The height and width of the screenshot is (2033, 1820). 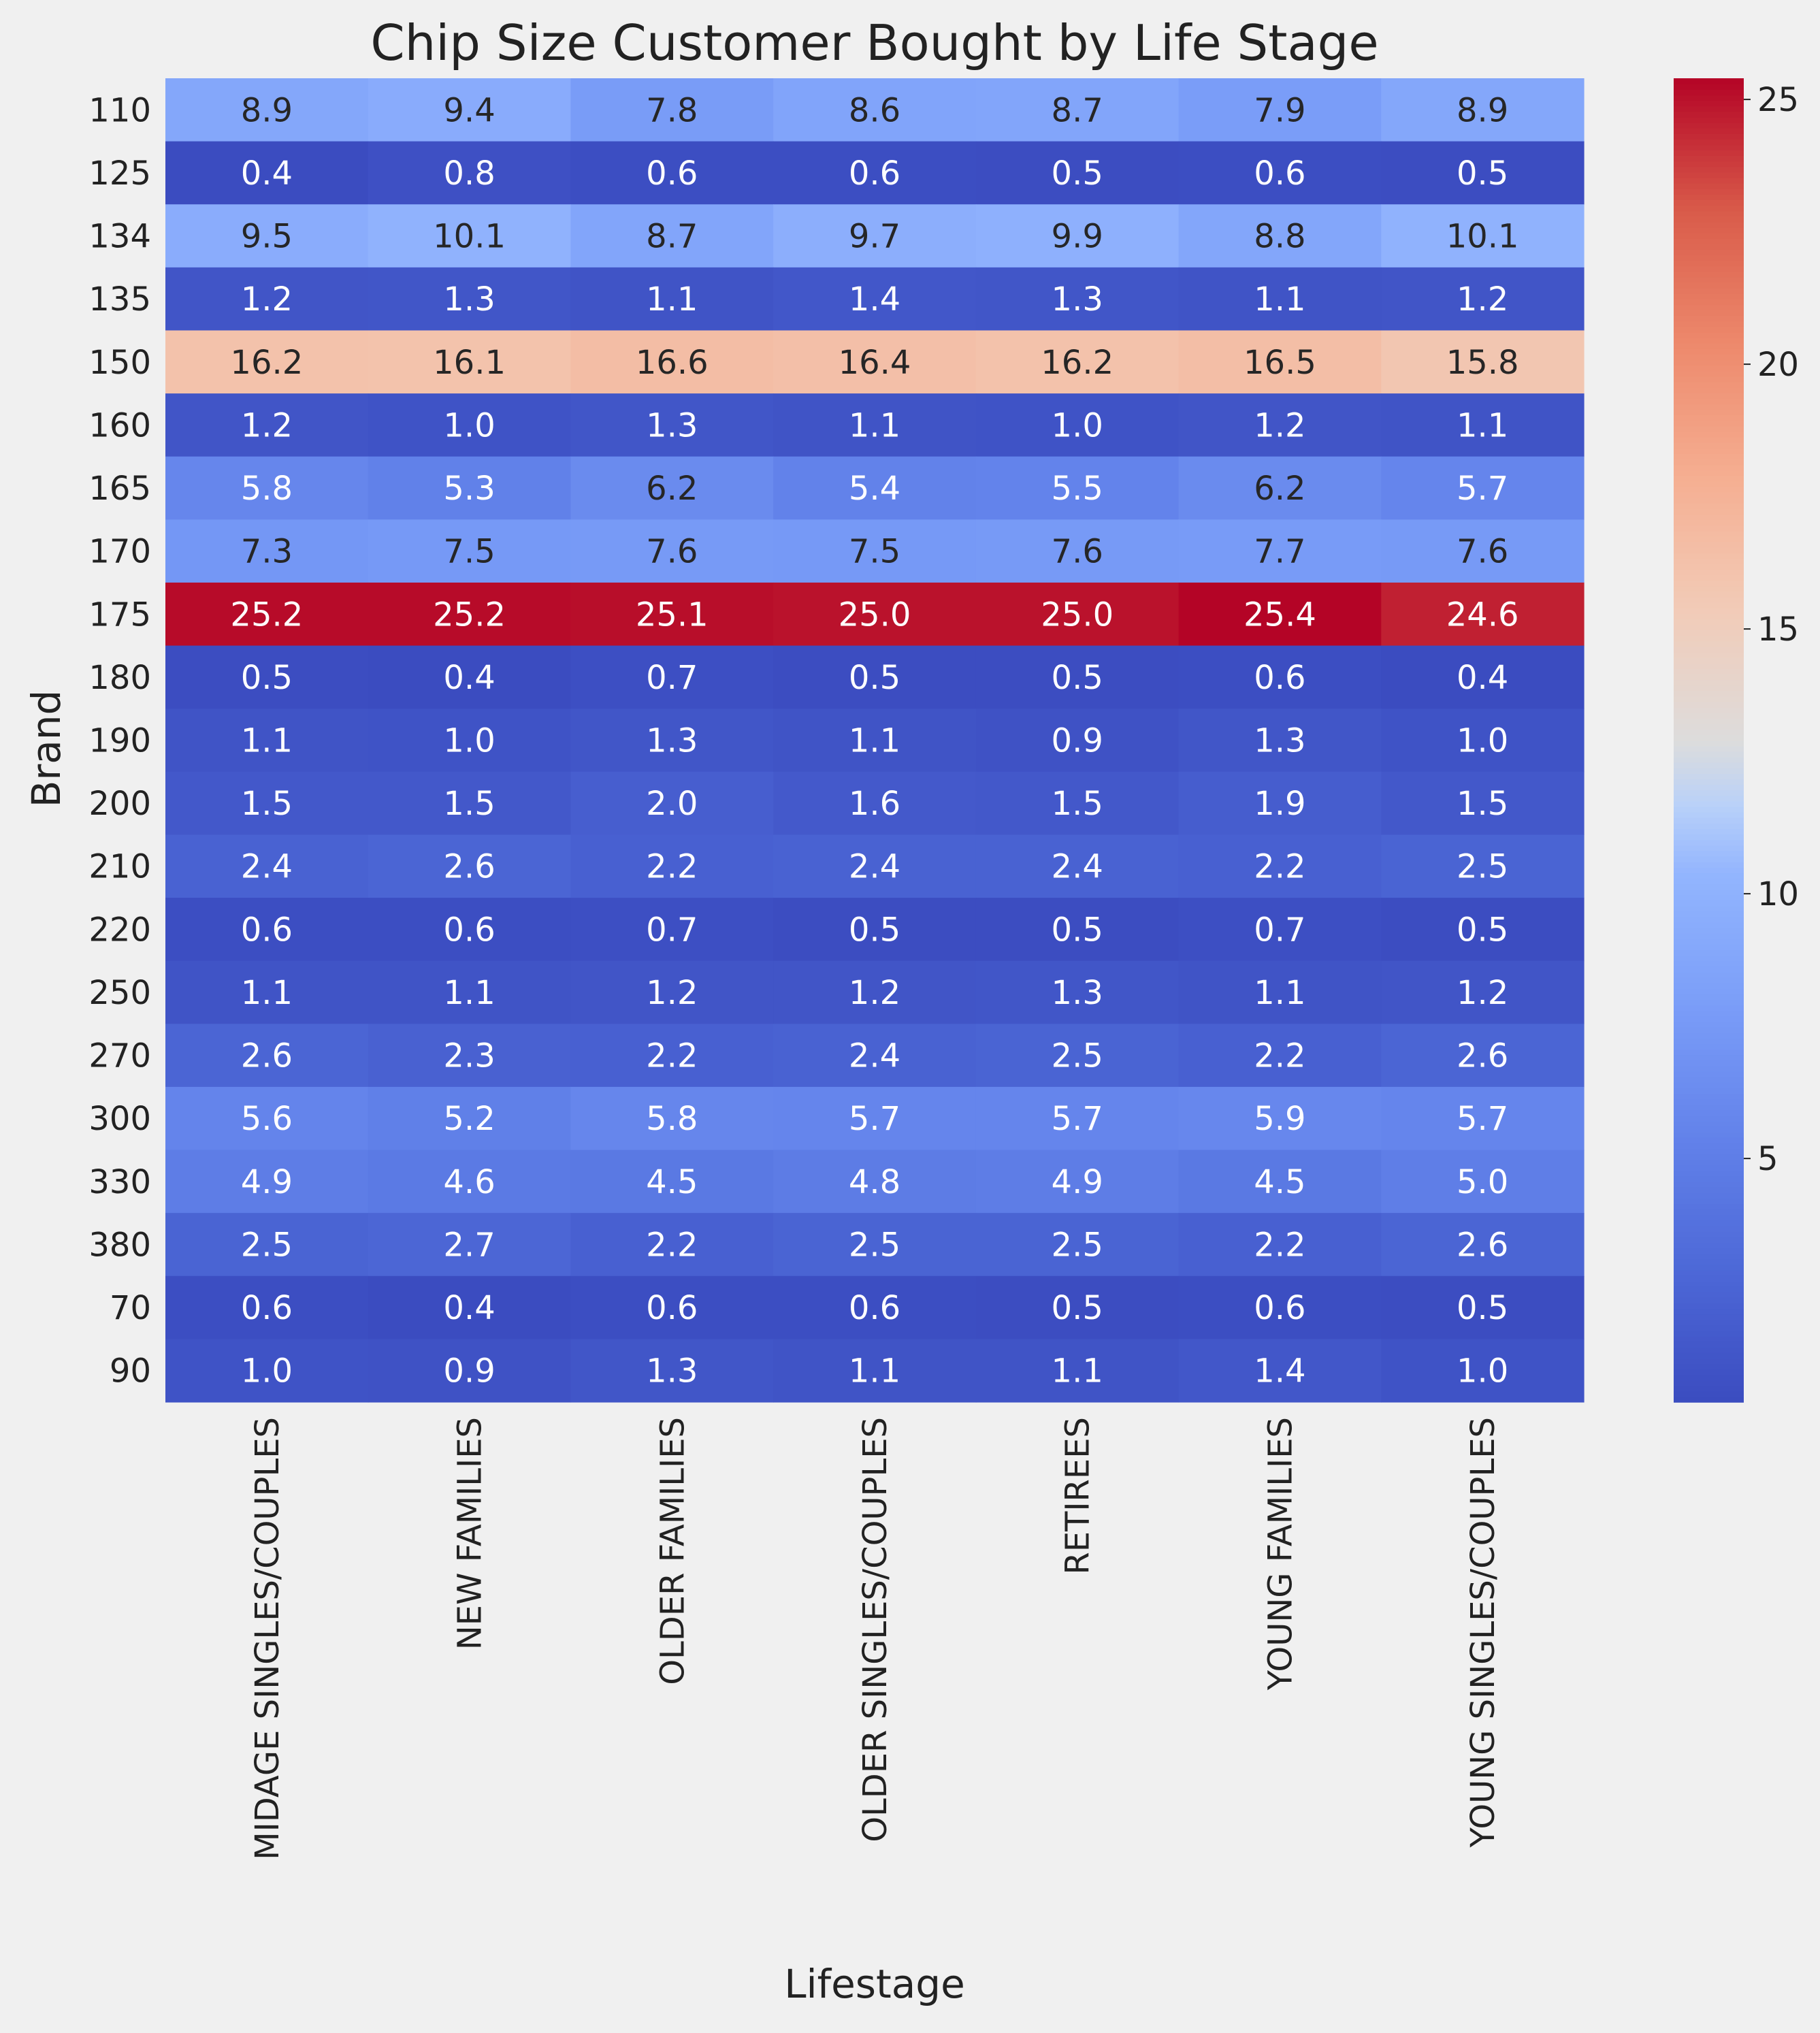 I want to click on cell-value-label: 1.2, so click(x=1280, y=425).